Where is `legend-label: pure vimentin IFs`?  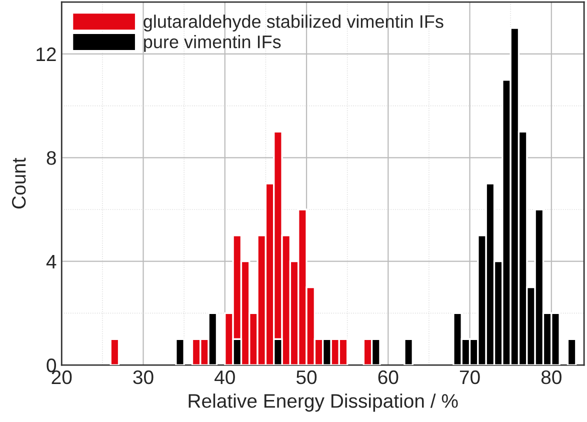 legend-label: pure vimentin IFs is located at coordinates (212, 43).